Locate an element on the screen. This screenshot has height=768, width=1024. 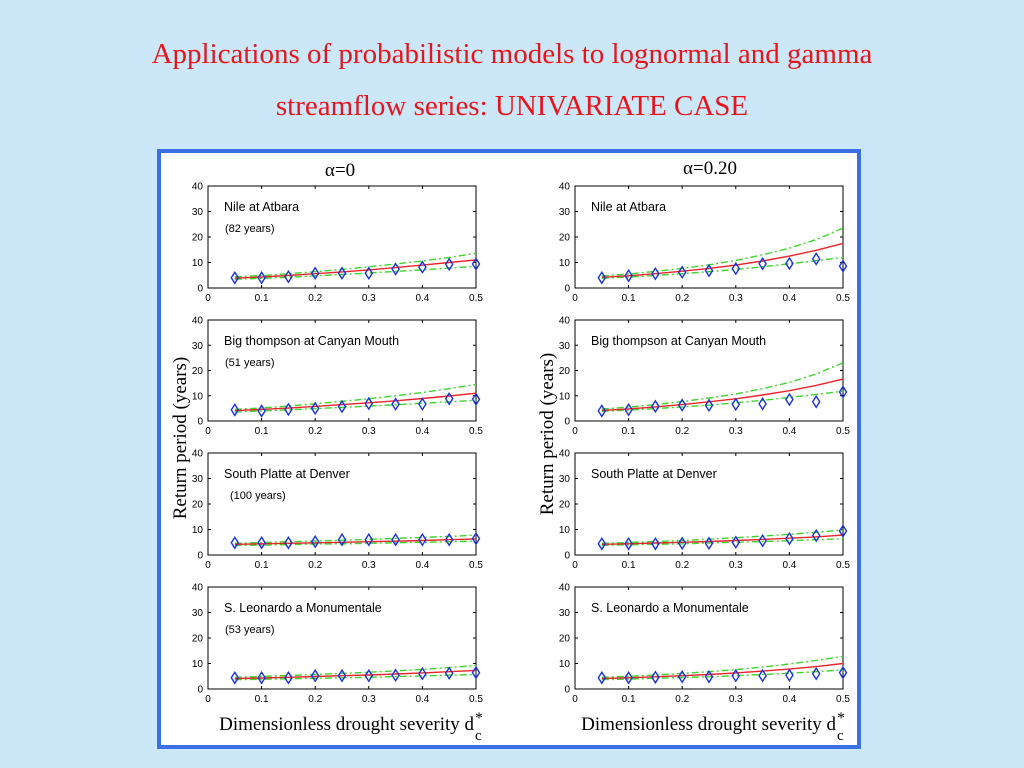
record-length: (53 years) is located at coordinates (250, 630).